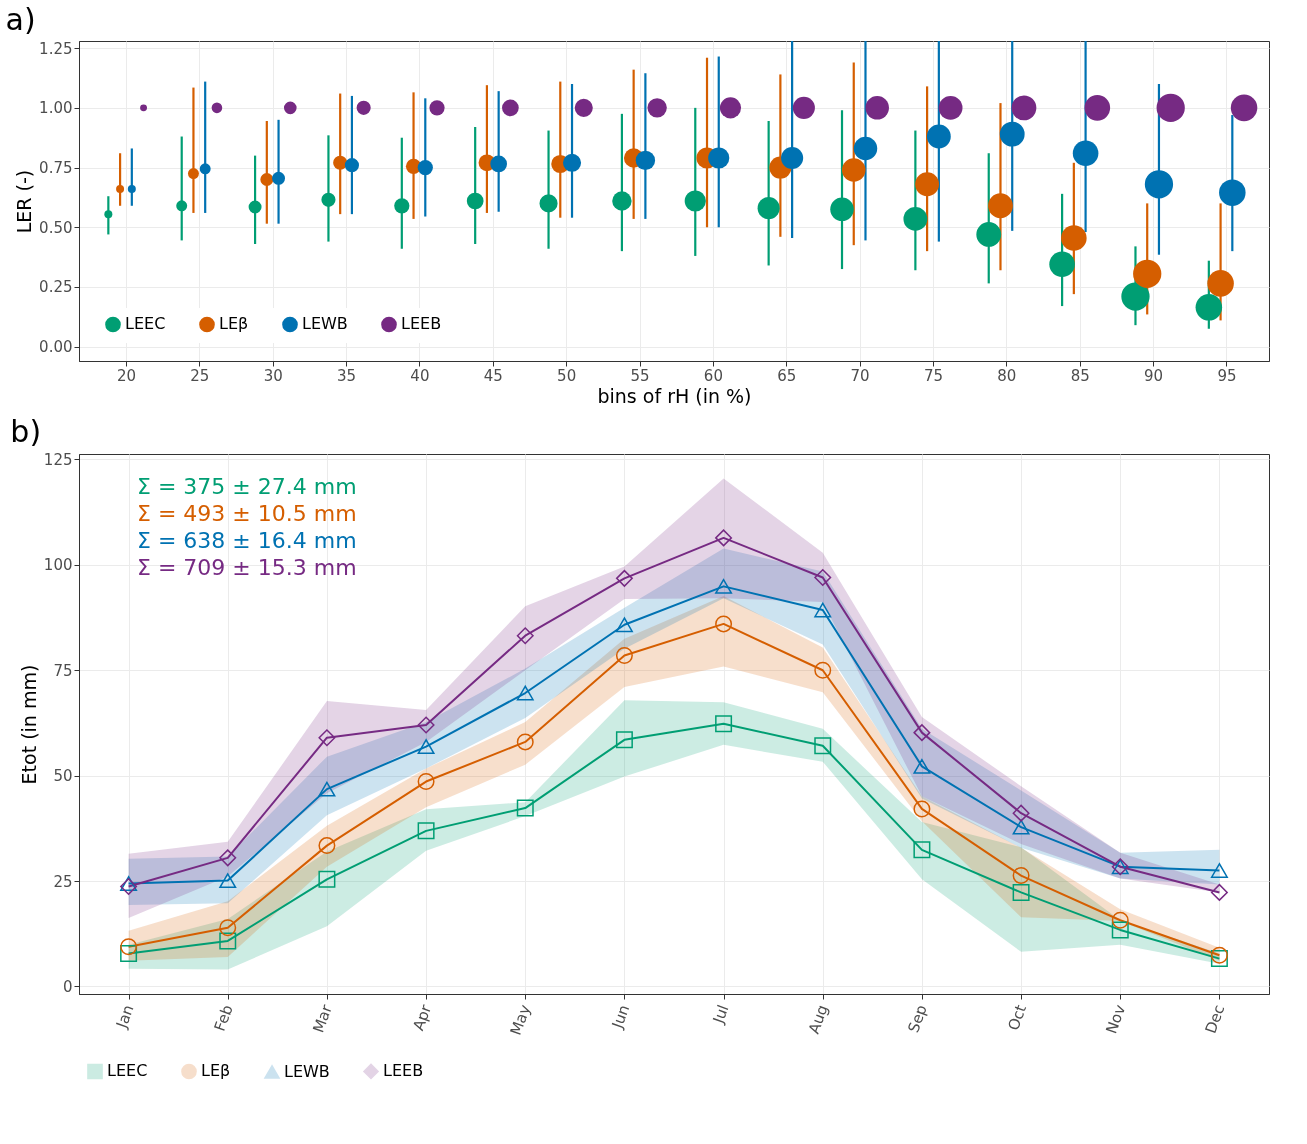 The image size is (1307, 1144). I want to click on x-axis-title: bins of rH (in %), so click(674, 395).